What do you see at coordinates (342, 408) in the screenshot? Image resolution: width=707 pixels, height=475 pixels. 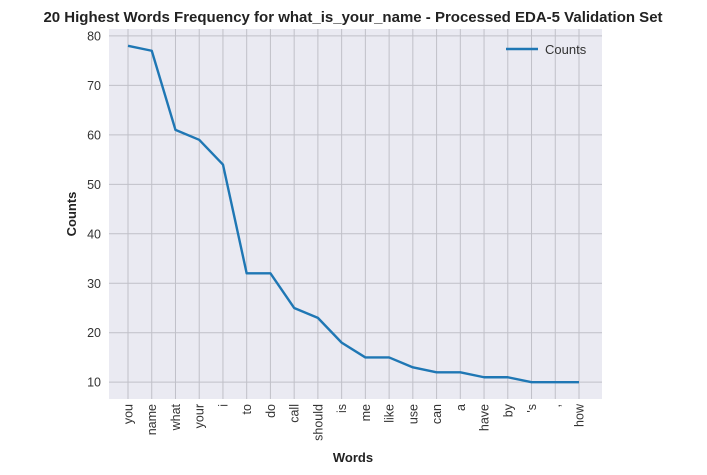 I see `x-tick-label: is` at bounding box center [342, 408].